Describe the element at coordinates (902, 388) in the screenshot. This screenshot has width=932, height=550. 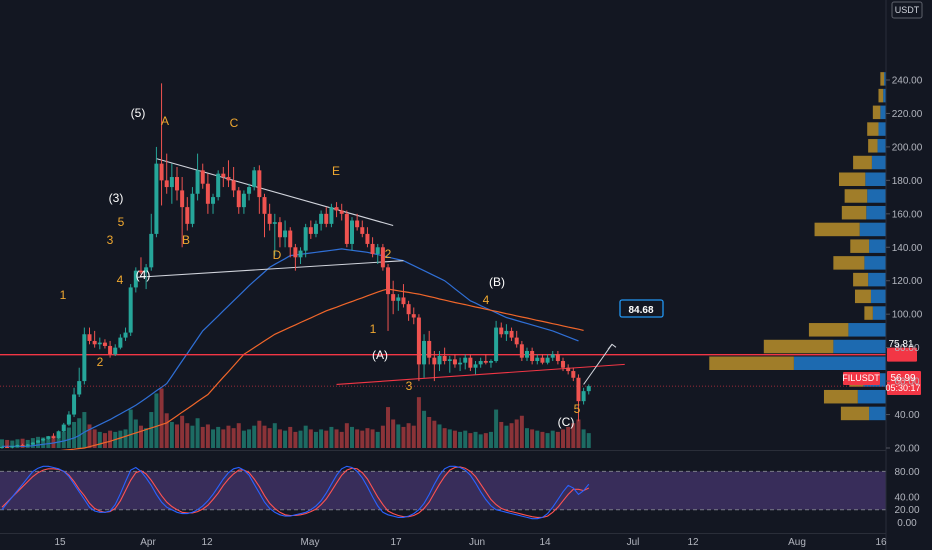
I see `countdown-tag-text: 05:30:17` at that location.